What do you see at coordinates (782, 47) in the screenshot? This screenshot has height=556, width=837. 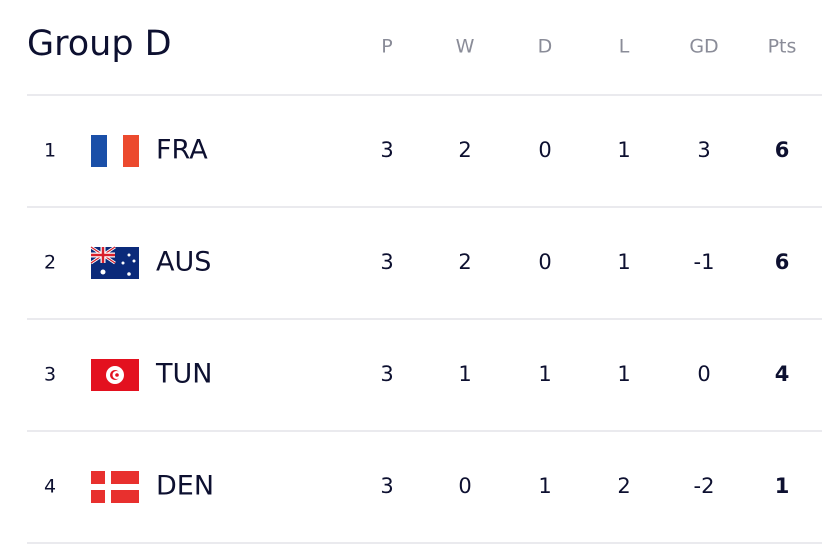 I see `column-header: Pts` at bounding box center [782, 47].